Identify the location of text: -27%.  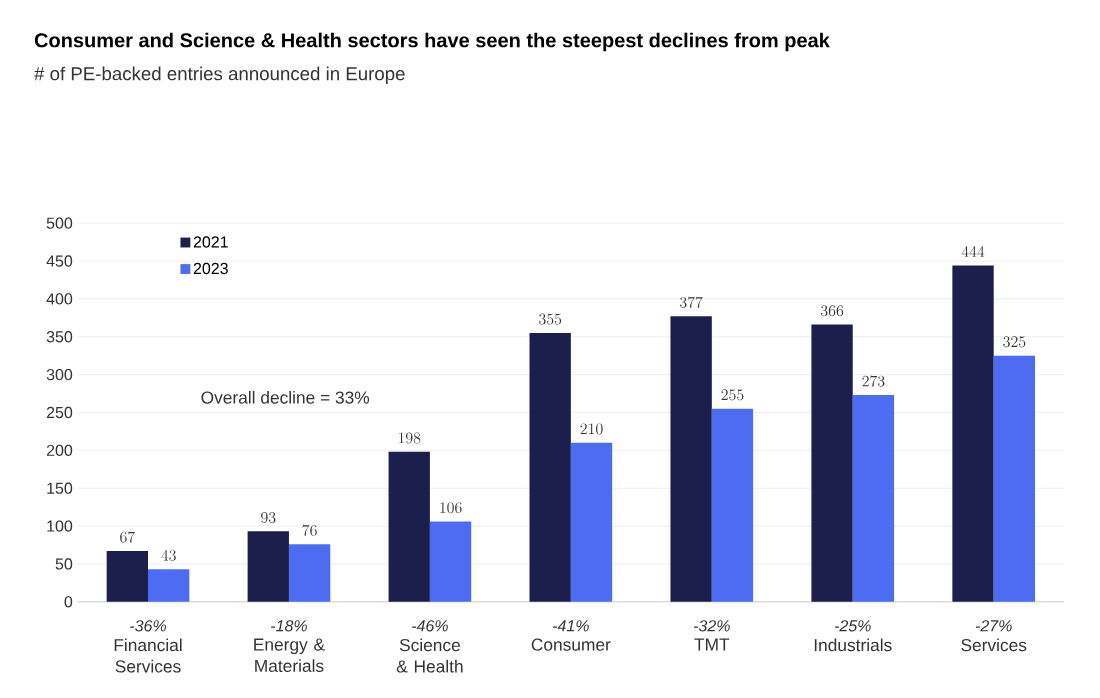
(993, 626).